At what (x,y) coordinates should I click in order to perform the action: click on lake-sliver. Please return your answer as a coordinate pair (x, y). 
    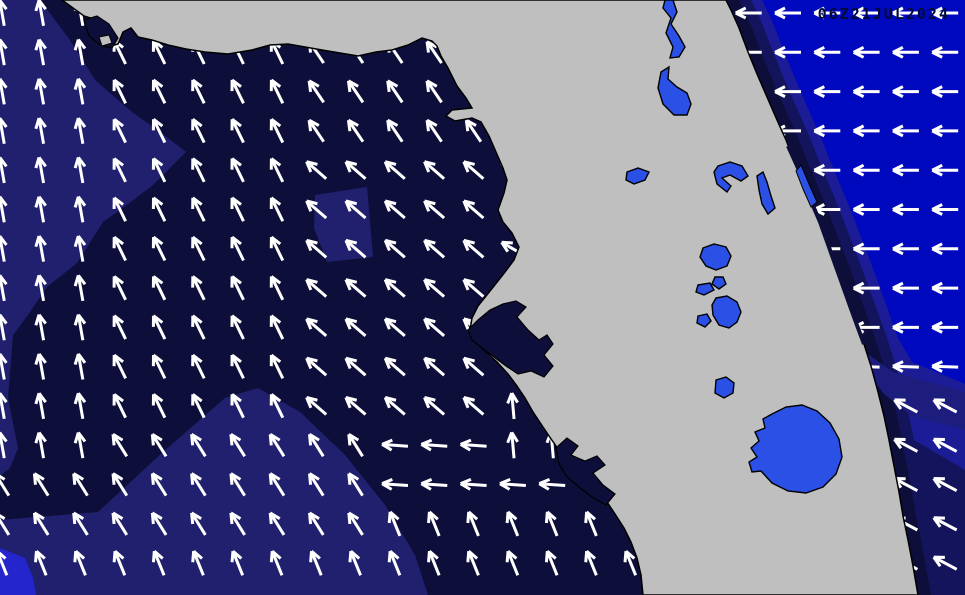
    Looking at the image, I should click on (766, 193).